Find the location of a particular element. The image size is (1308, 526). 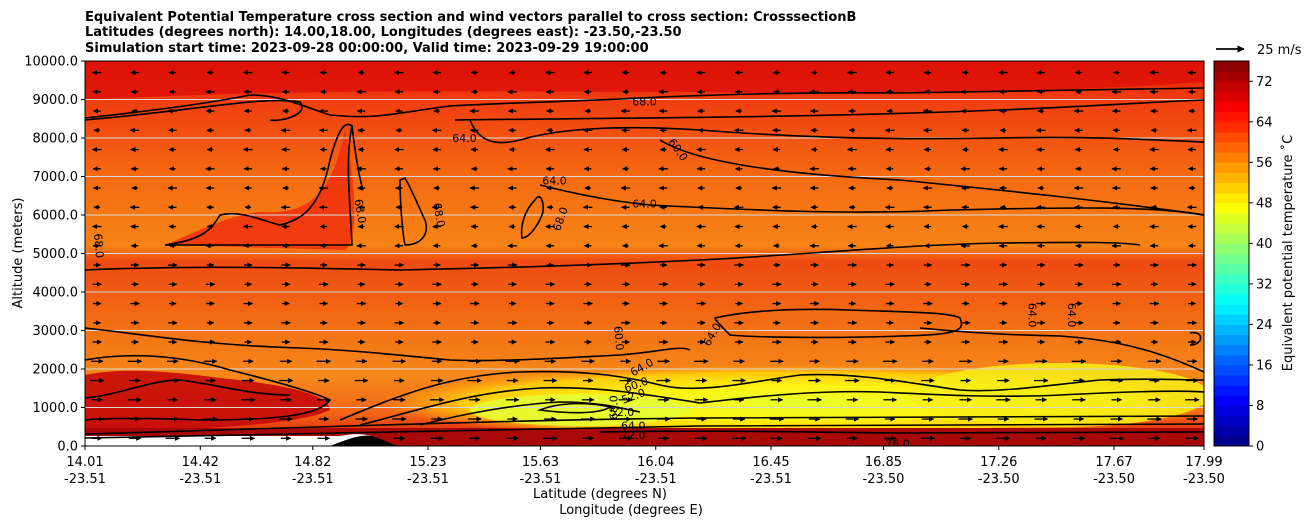

x-axis-label-lon: Longitude (degrees E) is located at coordinates (631, 510).